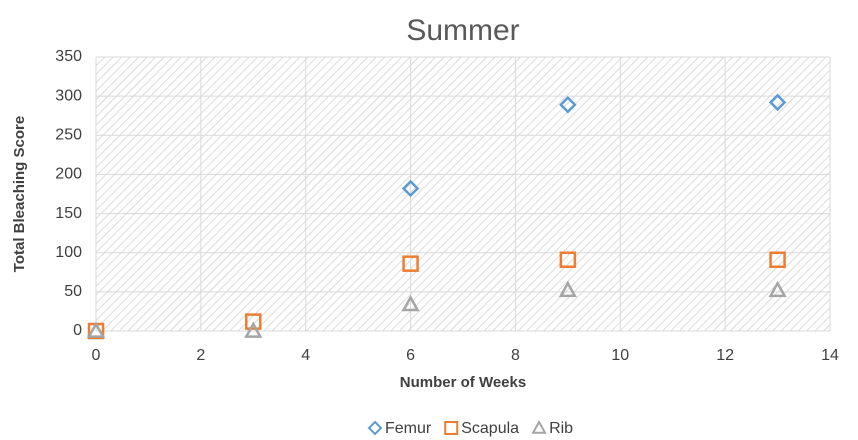 This screenshot has height=440, width=858. I want to click on x-tick-label: 4, so click(305, 355).